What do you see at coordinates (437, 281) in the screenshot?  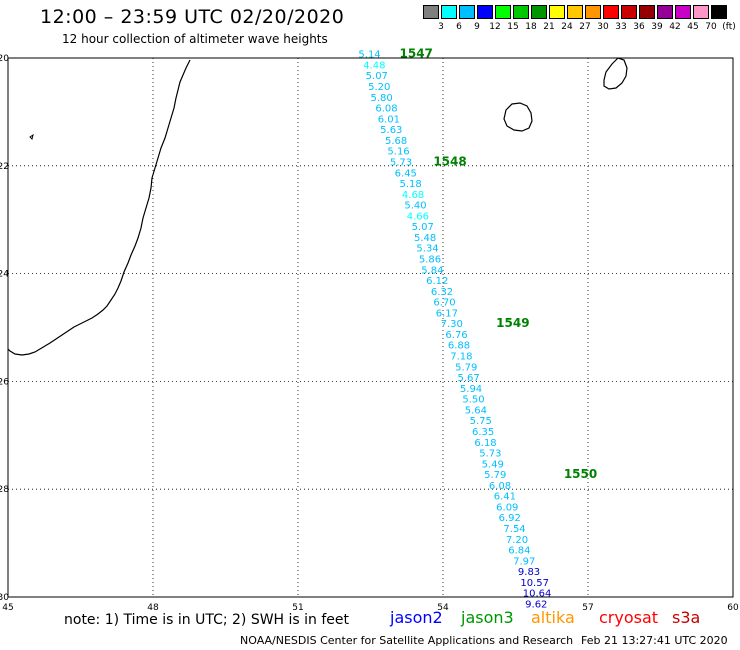 I see `swh-value: 6.12` at bounding box center [437, 281].